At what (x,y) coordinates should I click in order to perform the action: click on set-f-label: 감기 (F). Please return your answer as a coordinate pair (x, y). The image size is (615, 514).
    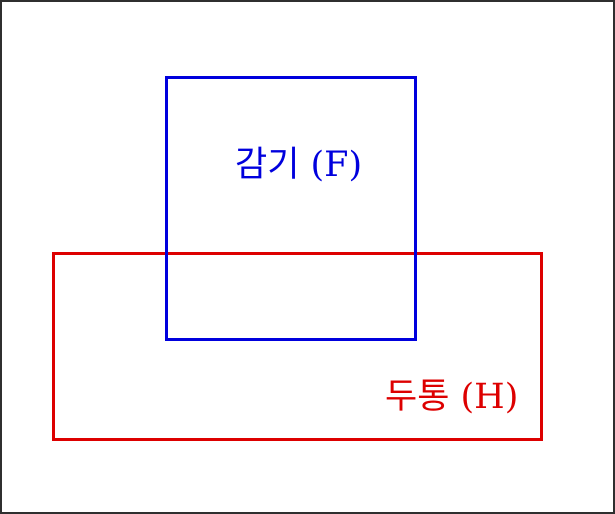
    Looking at the image, I should click on (299, 165).